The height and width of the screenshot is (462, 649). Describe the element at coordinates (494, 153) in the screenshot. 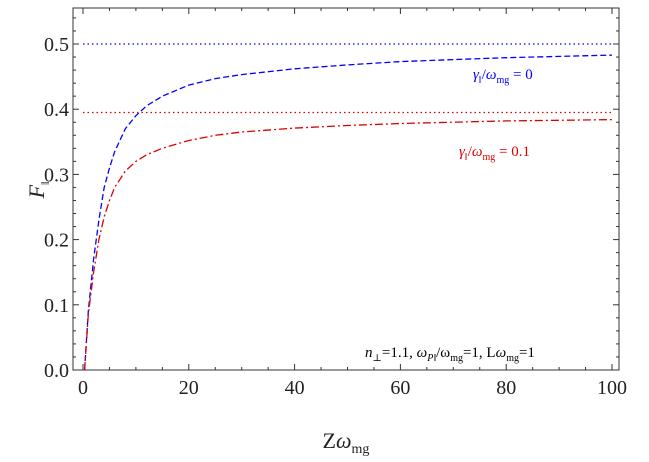

I see `annotation-gamma-0.1: γ‖/ωmg = 0.1` at that location.